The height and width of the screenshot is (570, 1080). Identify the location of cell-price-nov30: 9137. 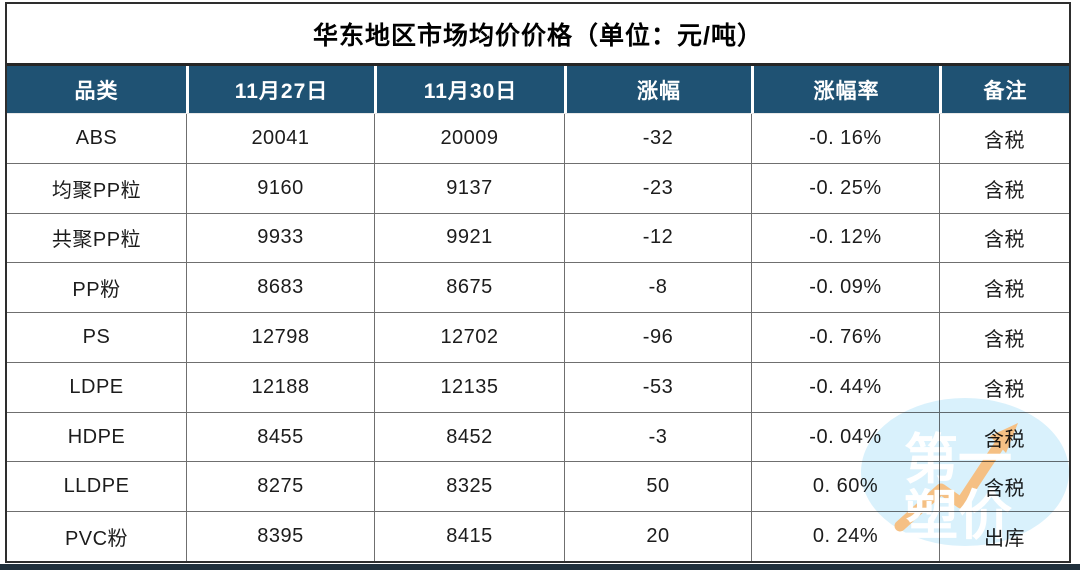
(469, 188).